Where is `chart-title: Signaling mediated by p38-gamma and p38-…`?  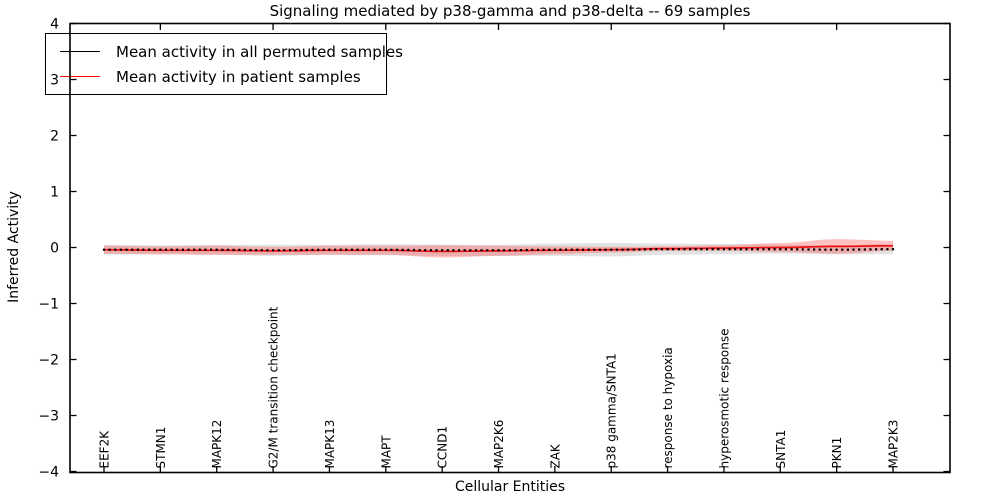 chart-title: Signaling mediated by p38-gamma and p38-… is located at coordinates (510, 11).